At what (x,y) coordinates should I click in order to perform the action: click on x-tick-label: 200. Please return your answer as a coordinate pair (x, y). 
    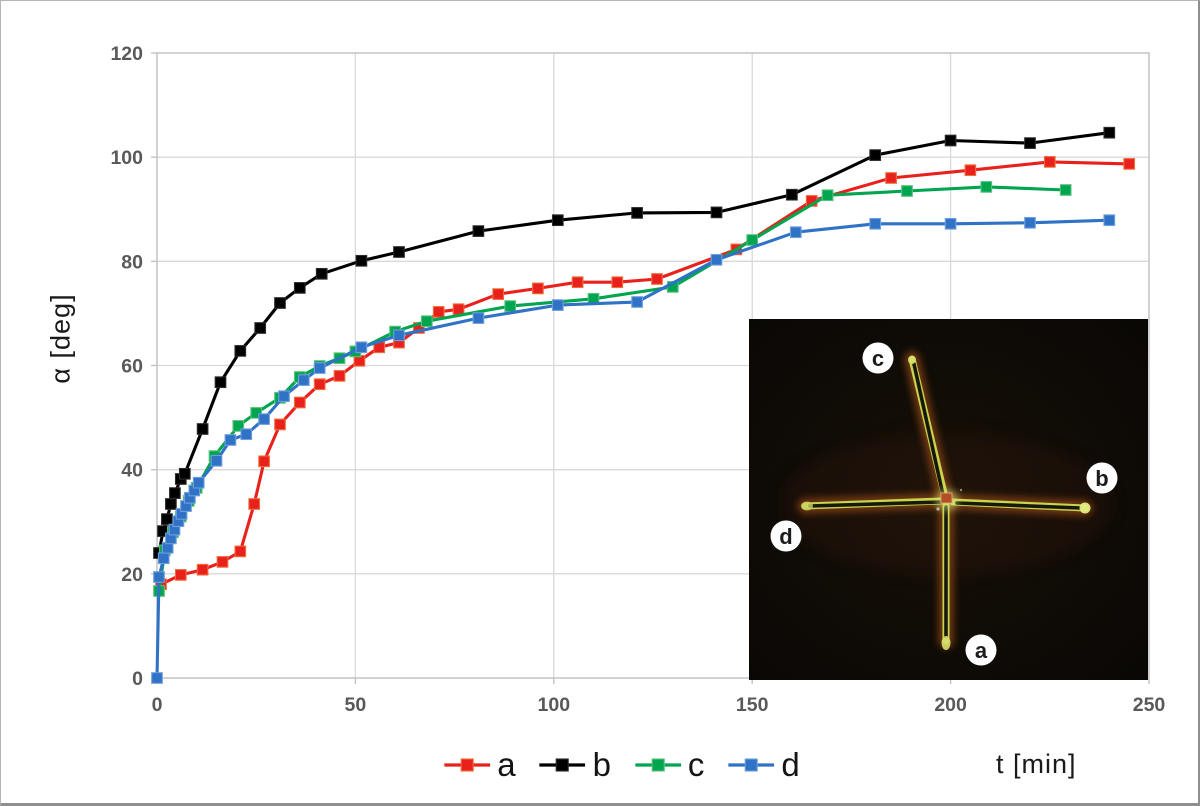
    Looking at the image, I should click on (950, 705).